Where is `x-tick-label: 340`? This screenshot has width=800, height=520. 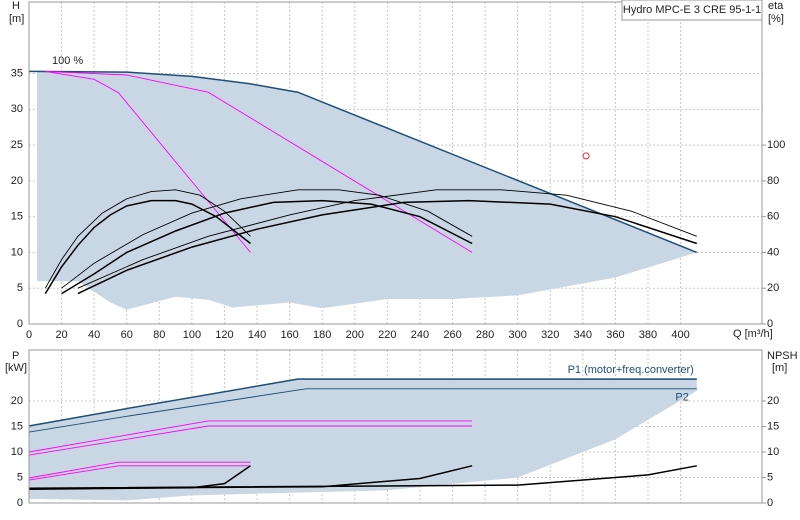 x-tick-label: 340 is located at coordinates (583, 335).